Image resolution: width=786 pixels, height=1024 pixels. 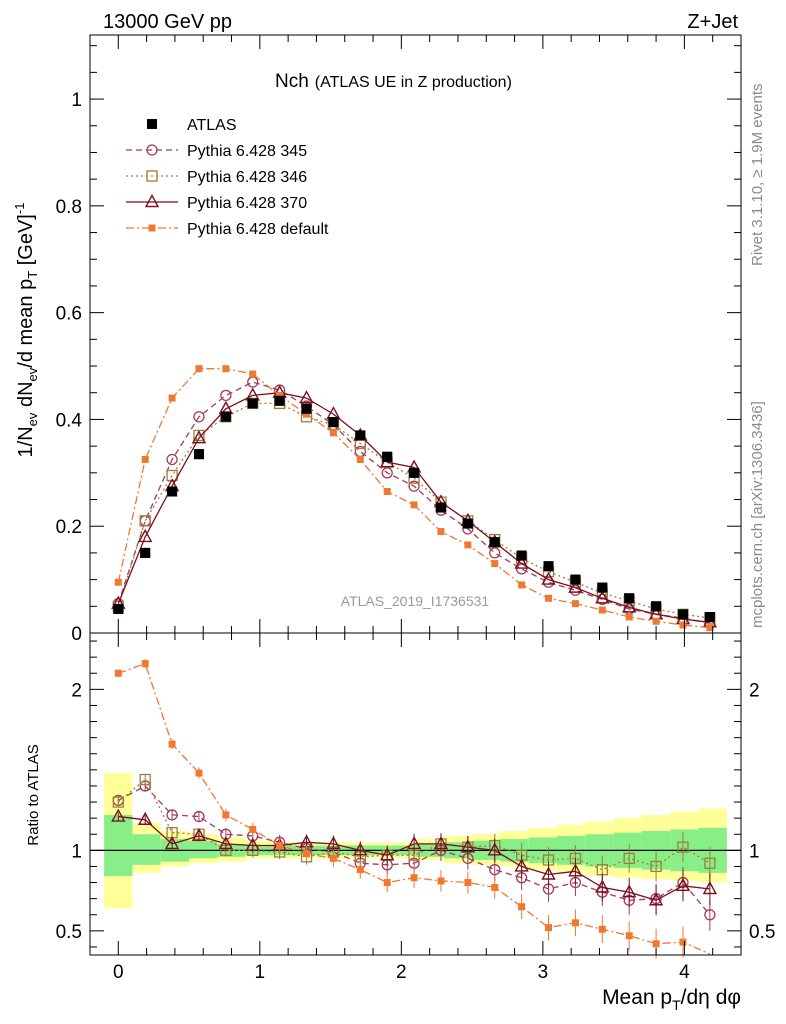 I want to click on plot-title-main: Nch, so click(x=292, y=81).